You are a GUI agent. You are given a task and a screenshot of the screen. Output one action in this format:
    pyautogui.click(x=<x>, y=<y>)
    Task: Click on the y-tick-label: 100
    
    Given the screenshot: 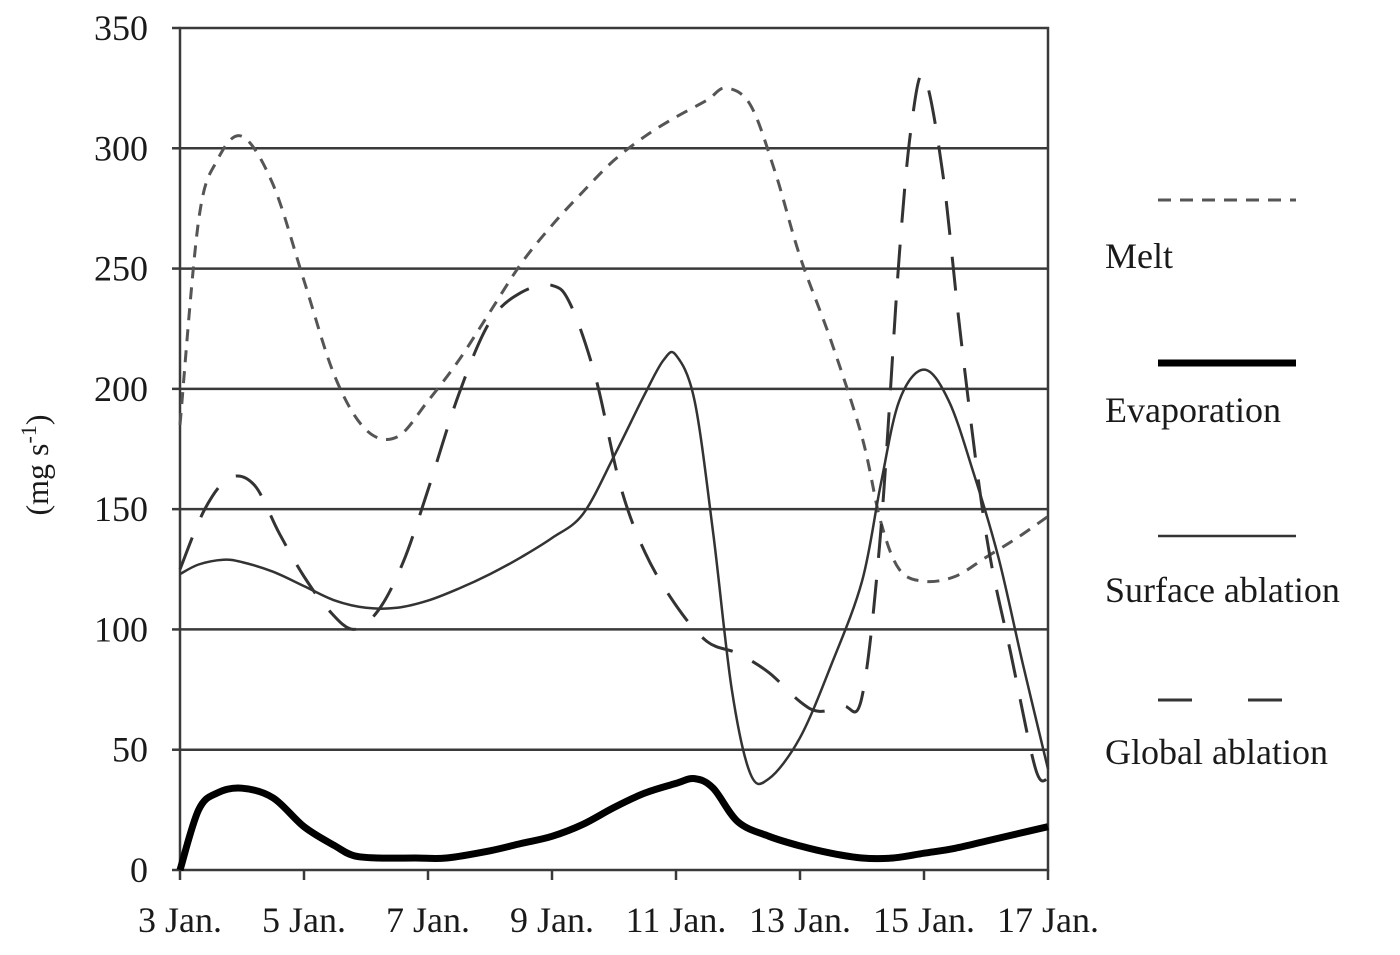 What is the action you would take?
    pyautogui.click(x=121, y=629)
    